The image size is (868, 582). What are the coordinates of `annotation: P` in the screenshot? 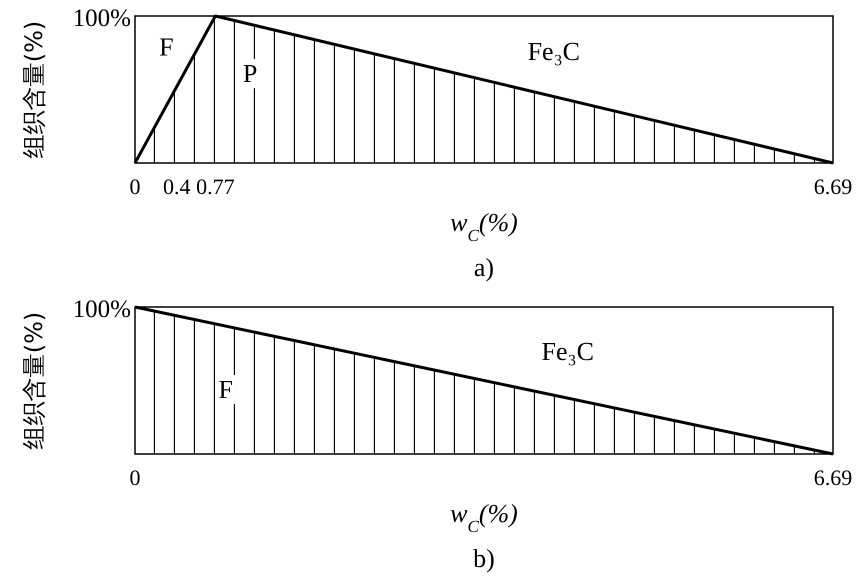 It's located at (250, 73).